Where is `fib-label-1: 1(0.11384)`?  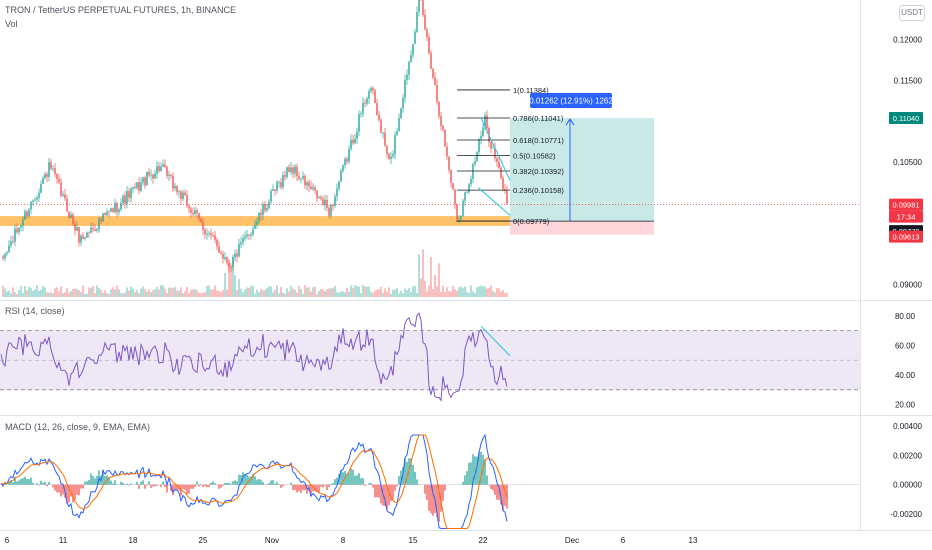
fib-label-1: 1(0.11384) is located at coordinates (531, 90).